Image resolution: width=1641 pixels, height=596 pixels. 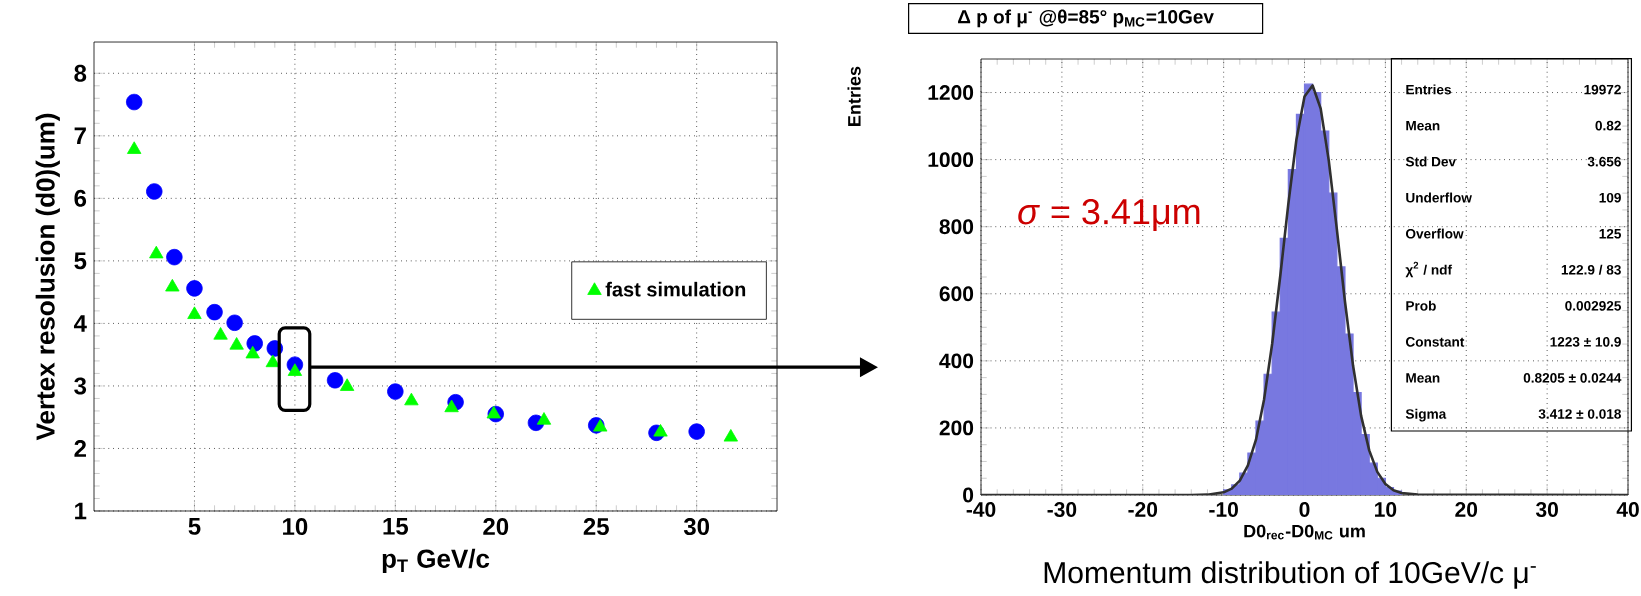 What do you see at coordinates (956, 294) in the screenshot?
I see `y-tick-label: 600` at bounding box center [956, 294].